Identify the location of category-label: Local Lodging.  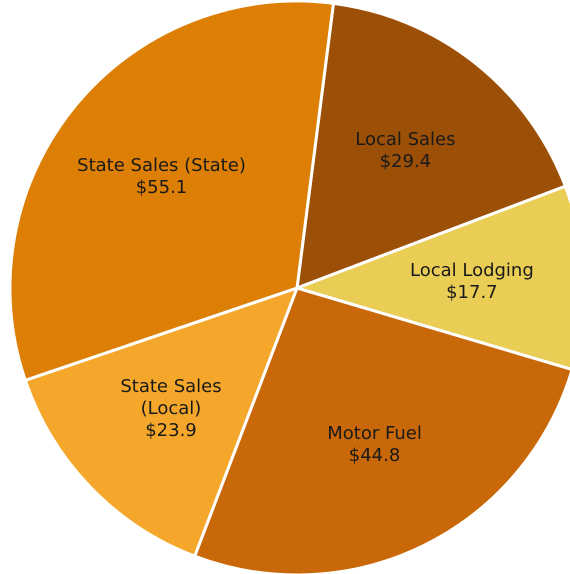
(471, 270).